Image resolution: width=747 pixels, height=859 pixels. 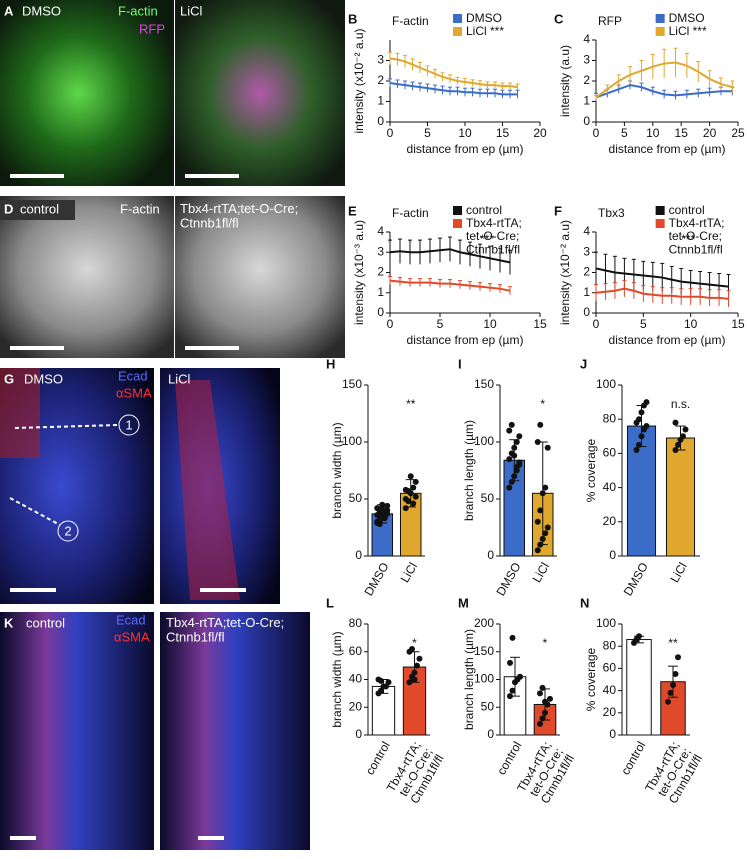 I want to click on panel-letter: J, so click(x=583, y=363).